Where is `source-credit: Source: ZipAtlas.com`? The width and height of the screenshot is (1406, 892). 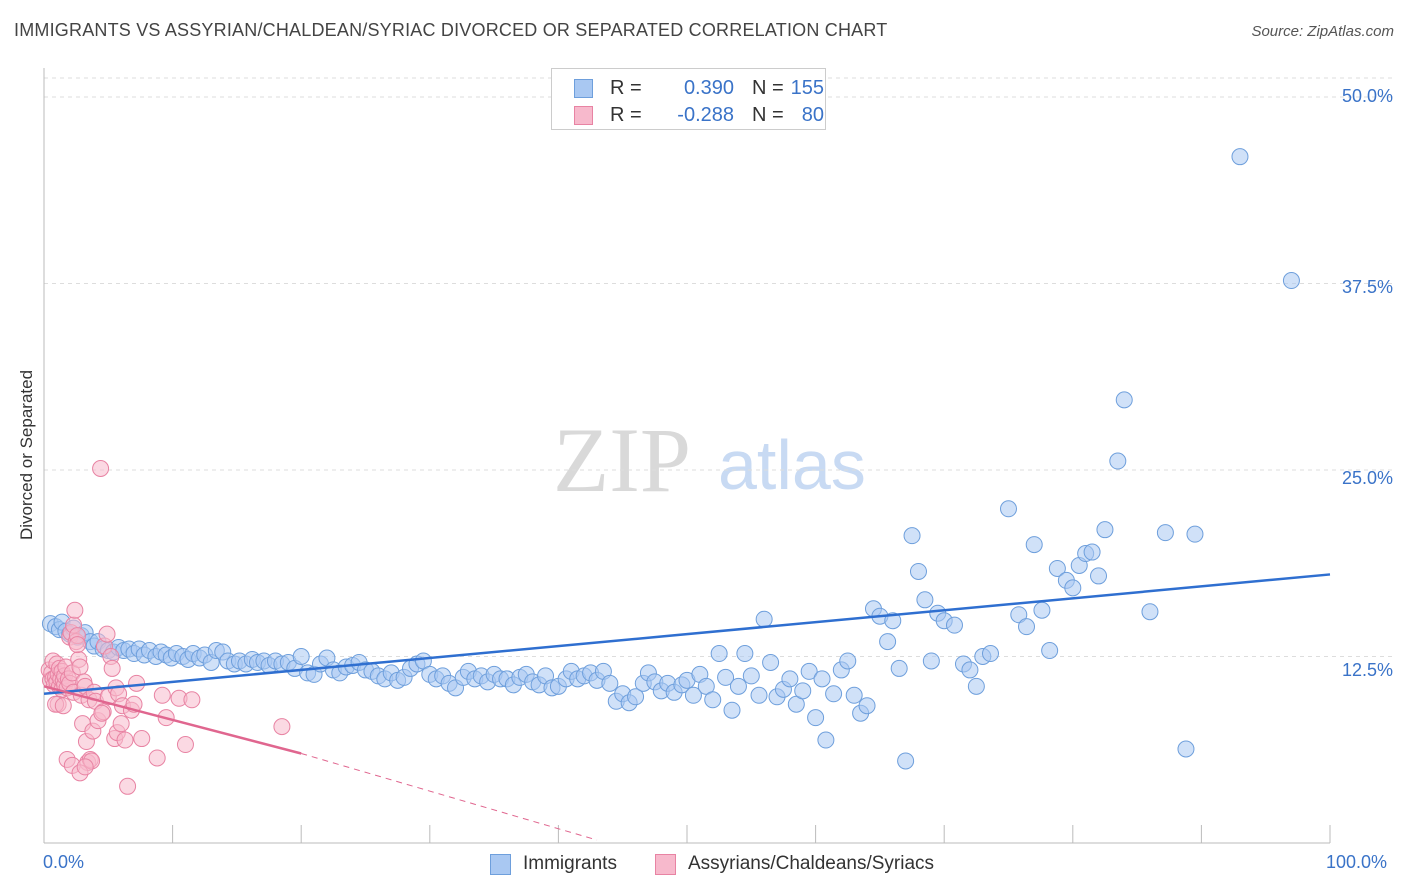
source-credit: Source: ZipAtlas.com is located at coordinates (1322, 31).